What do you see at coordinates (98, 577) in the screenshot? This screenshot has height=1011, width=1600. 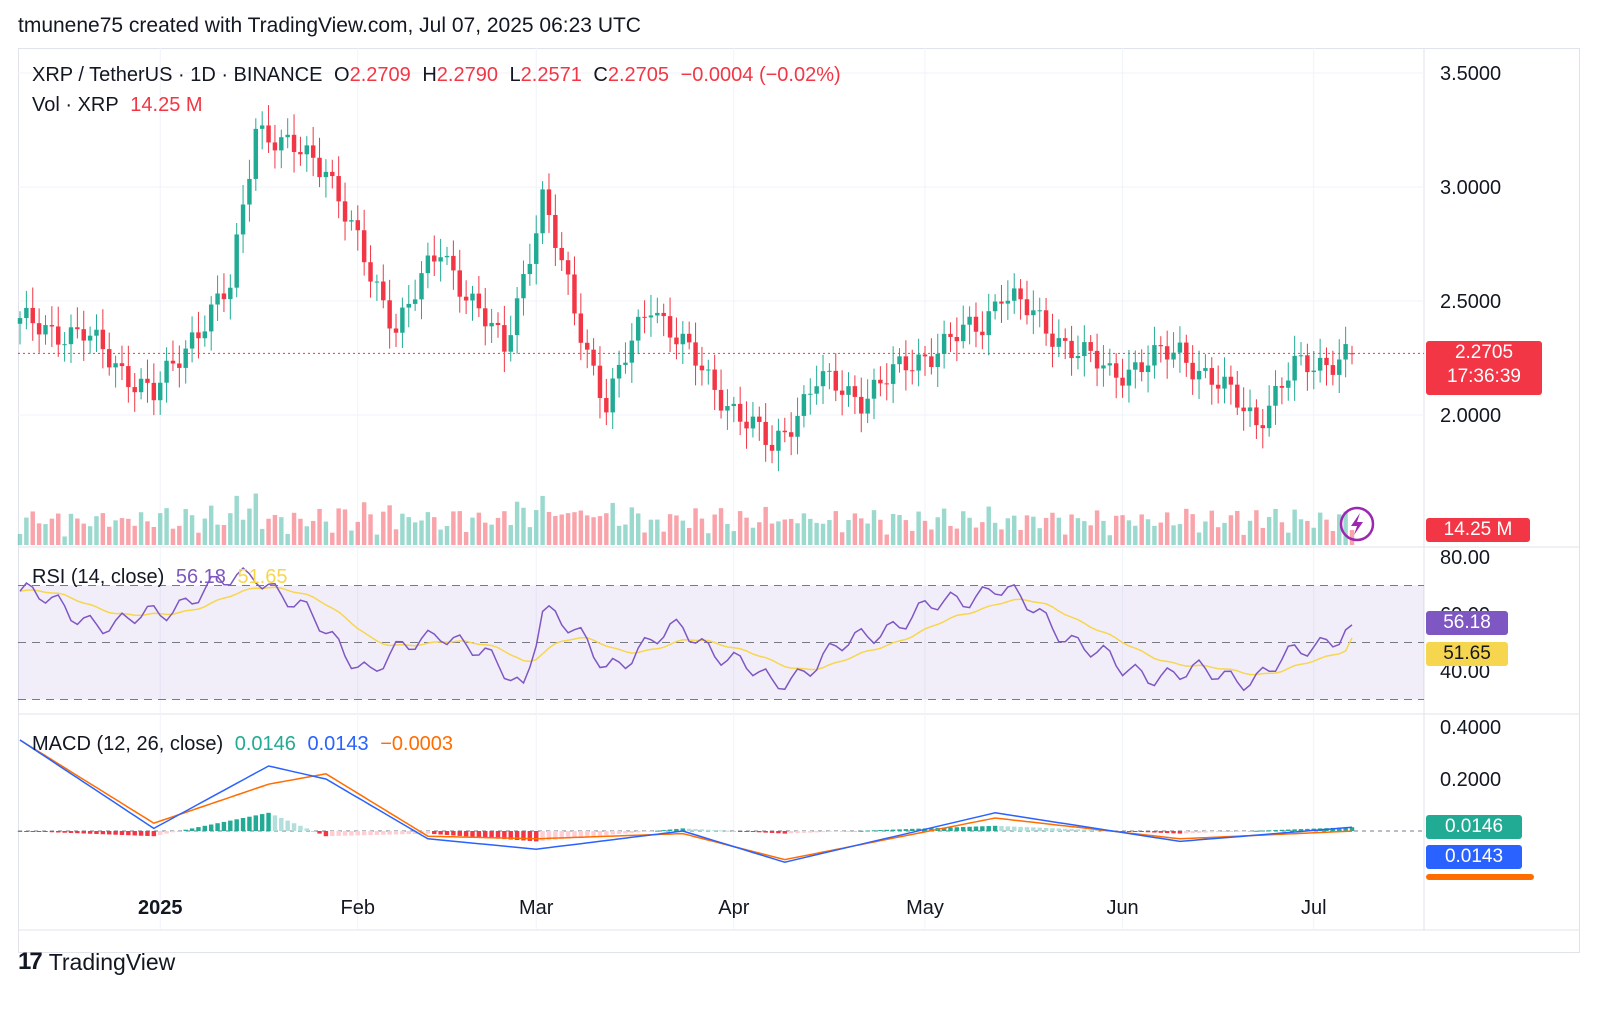 I see `rsi-label: RSI (14, close)` at bounding box center [98, 577].